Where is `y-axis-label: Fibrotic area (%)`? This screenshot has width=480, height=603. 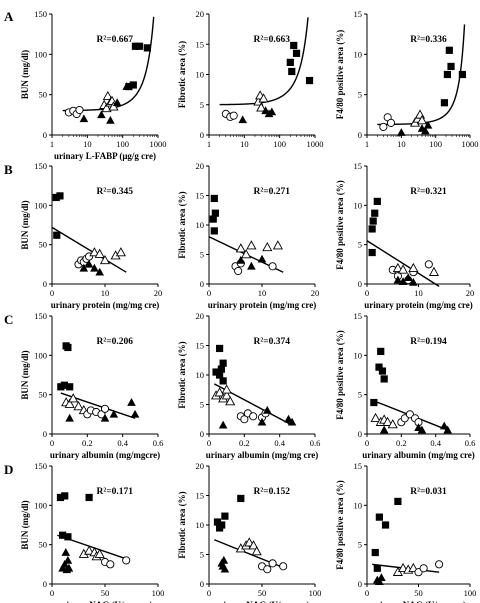 y-axis-label: Fibrotic area (%) is located at coordinates (182, 74).